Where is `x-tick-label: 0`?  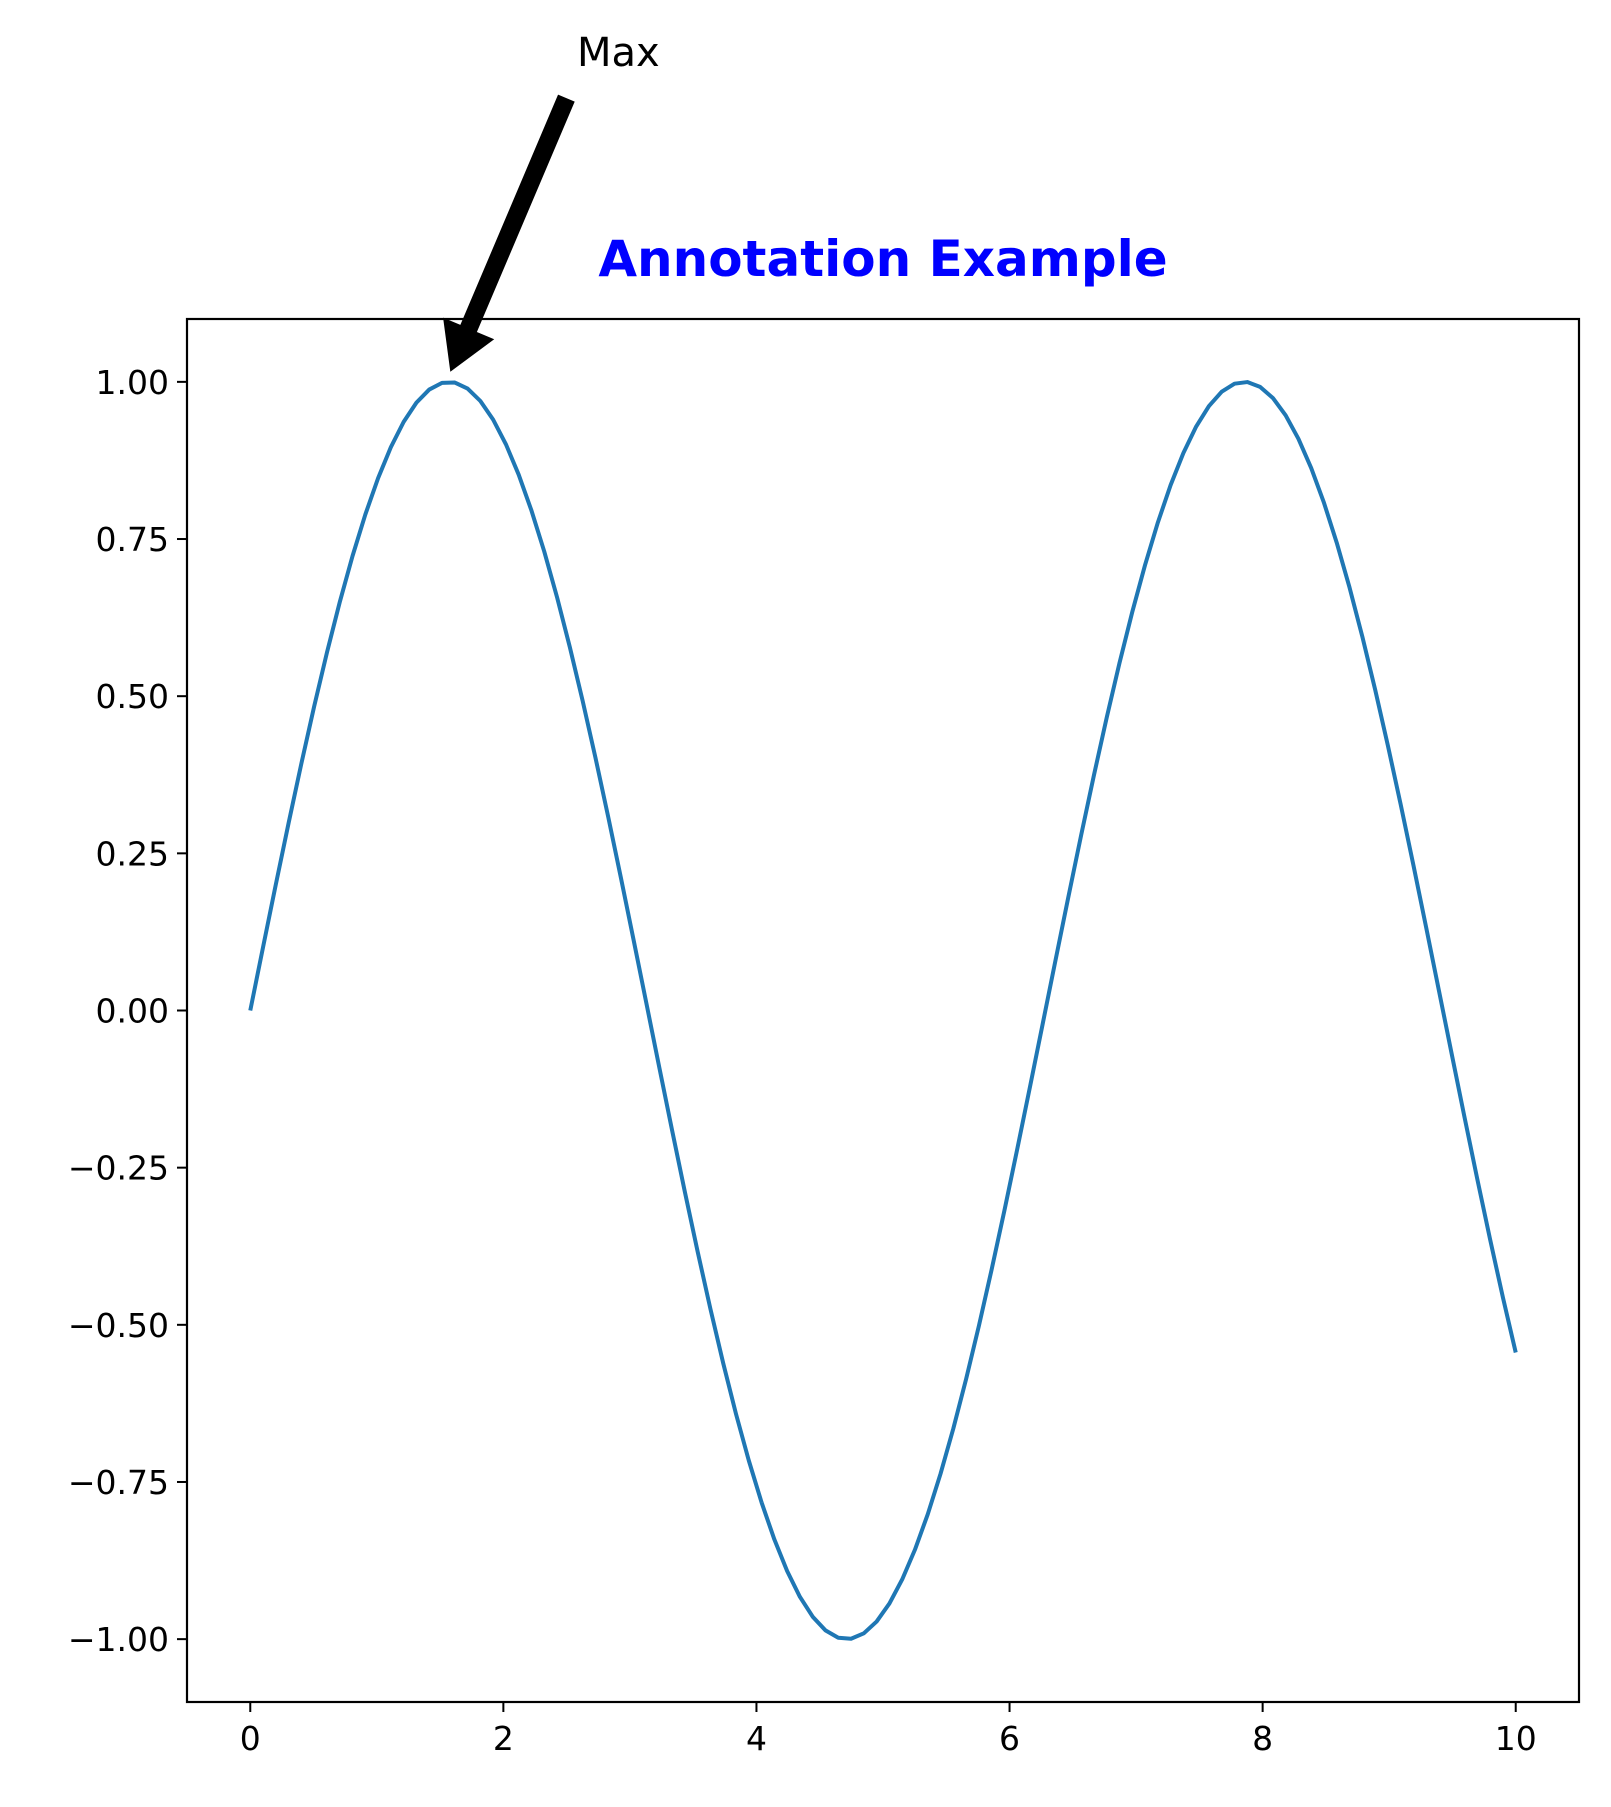 x-tick-label: 0 is located at coordinates (250, 1738).